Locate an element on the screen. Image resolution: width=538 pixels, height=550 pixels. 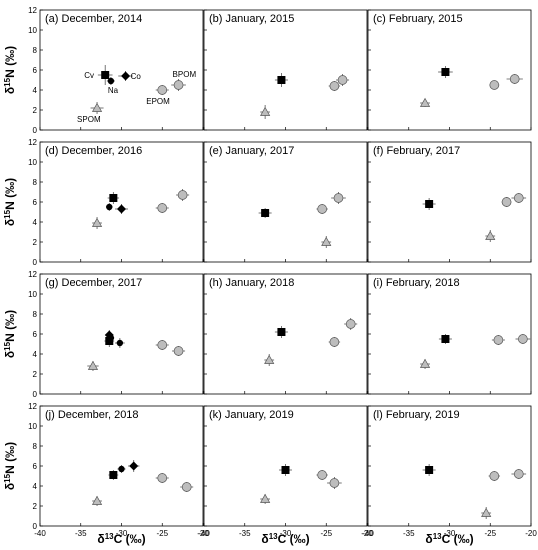
panel-d-ytick-label: 0 is located at coordinates (35, 262).